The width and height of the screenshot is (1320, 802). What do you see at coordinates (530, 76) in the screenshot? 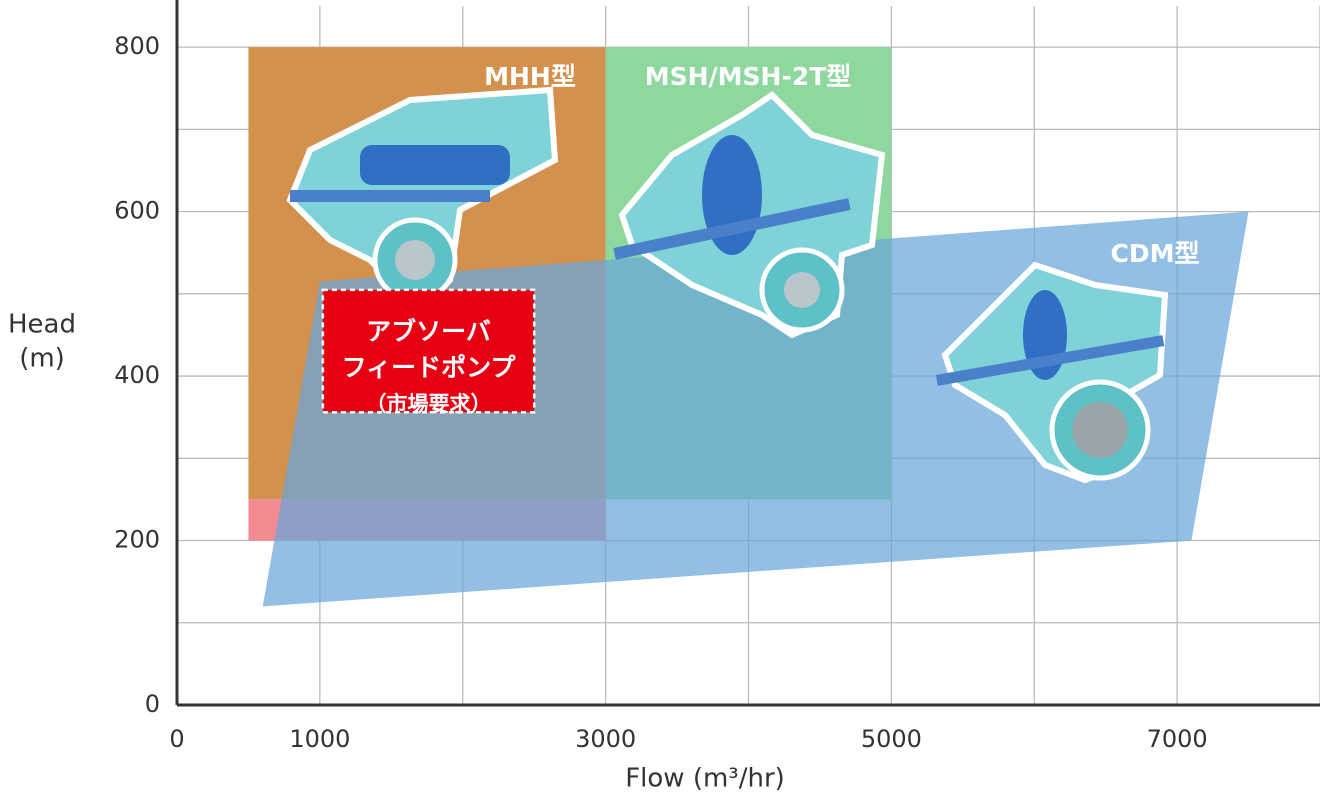
I see `region-label: MHH型` at bounding box center [530, 76].